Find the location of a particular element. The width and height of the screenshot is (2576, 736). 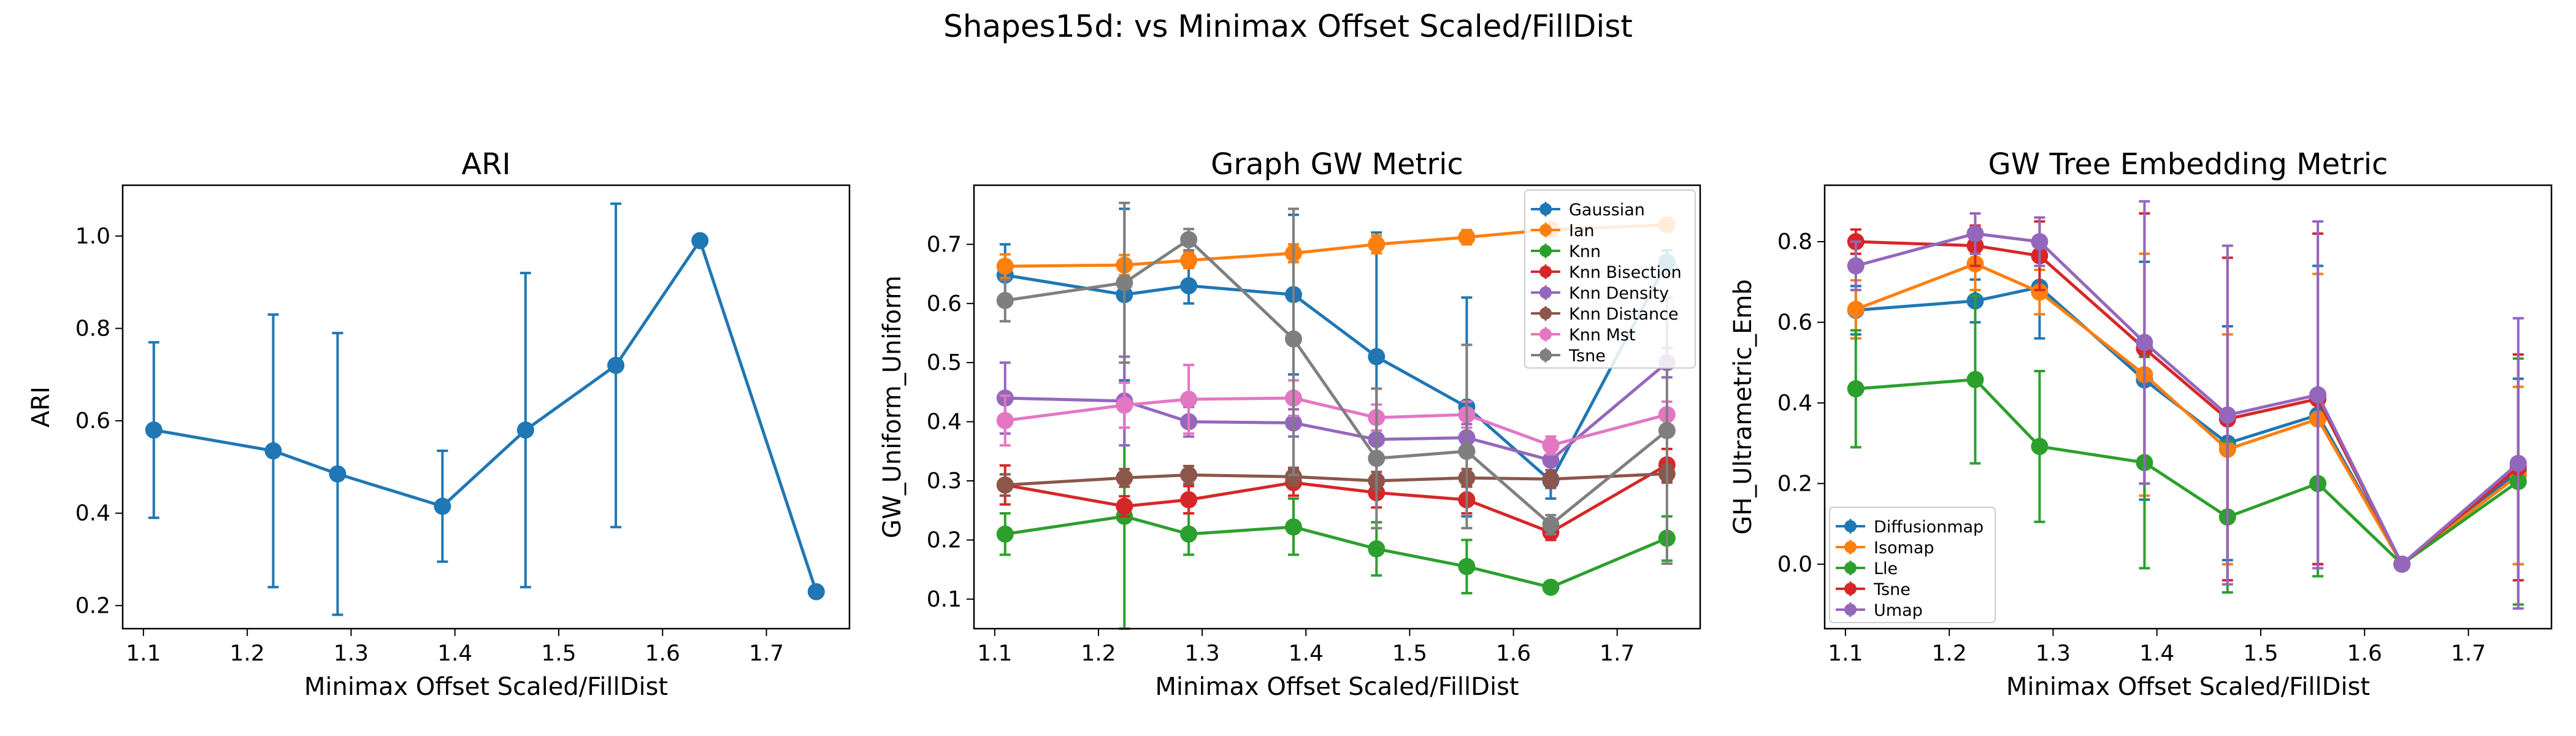

x-tick-label: 1.3 is located at coordinates (351, 653).